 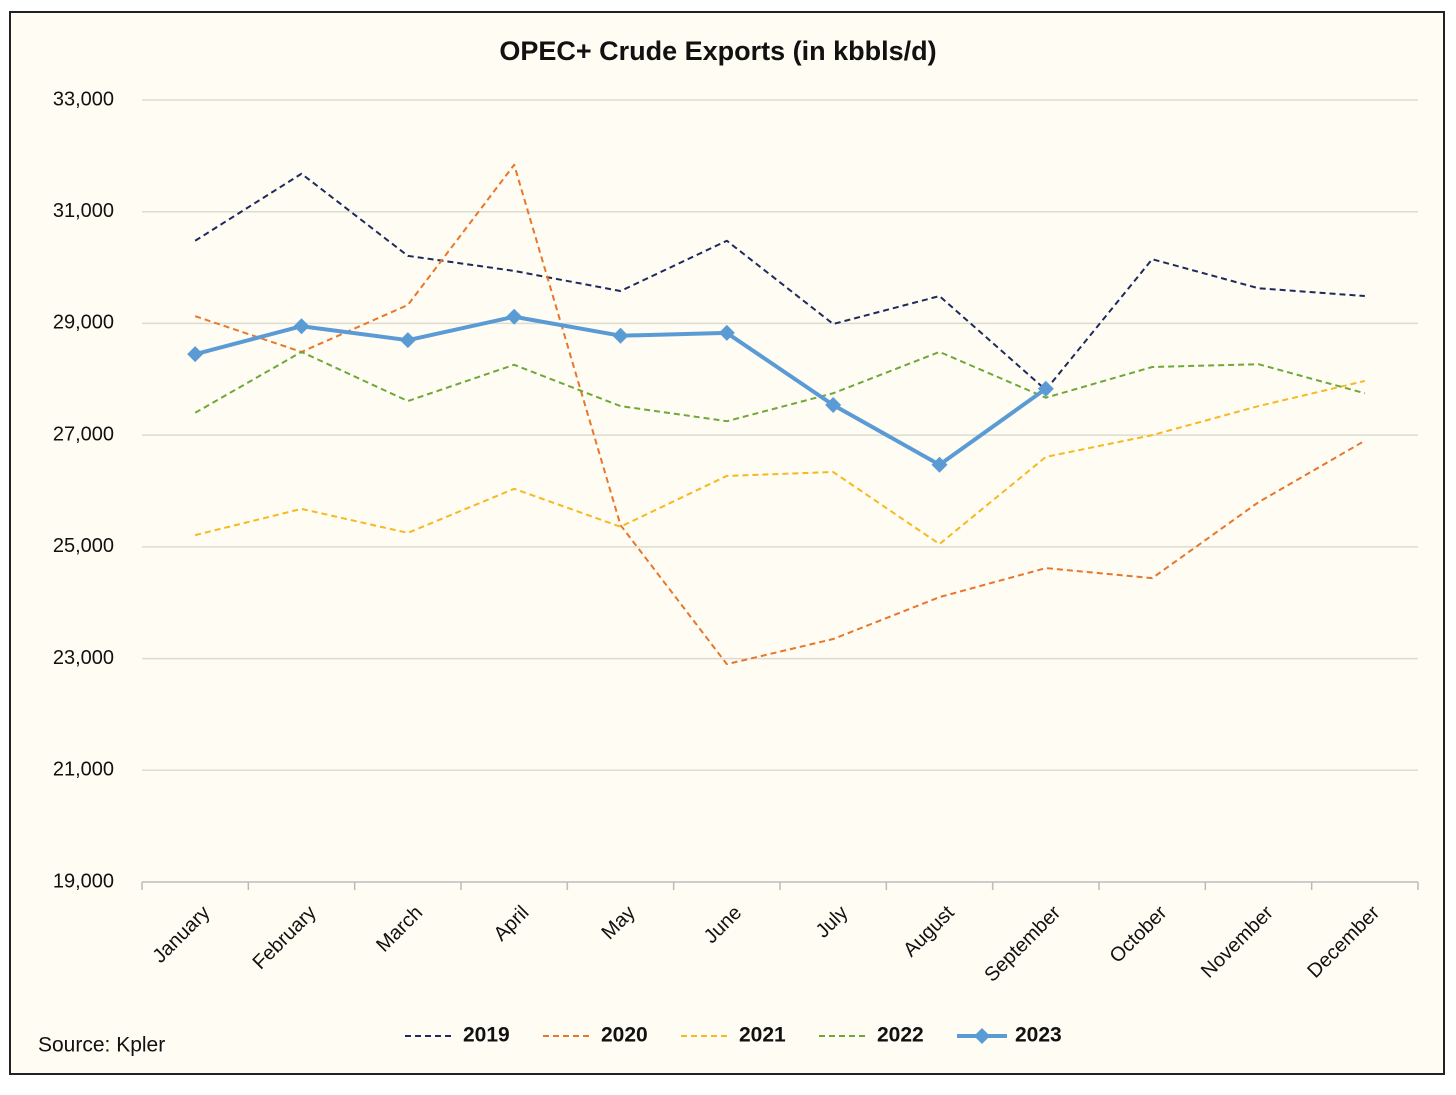 What do you see at coordinates (762, 1035) in the screenshot?
I see `legend-label: 2021` at bounding box center [762, 1035].